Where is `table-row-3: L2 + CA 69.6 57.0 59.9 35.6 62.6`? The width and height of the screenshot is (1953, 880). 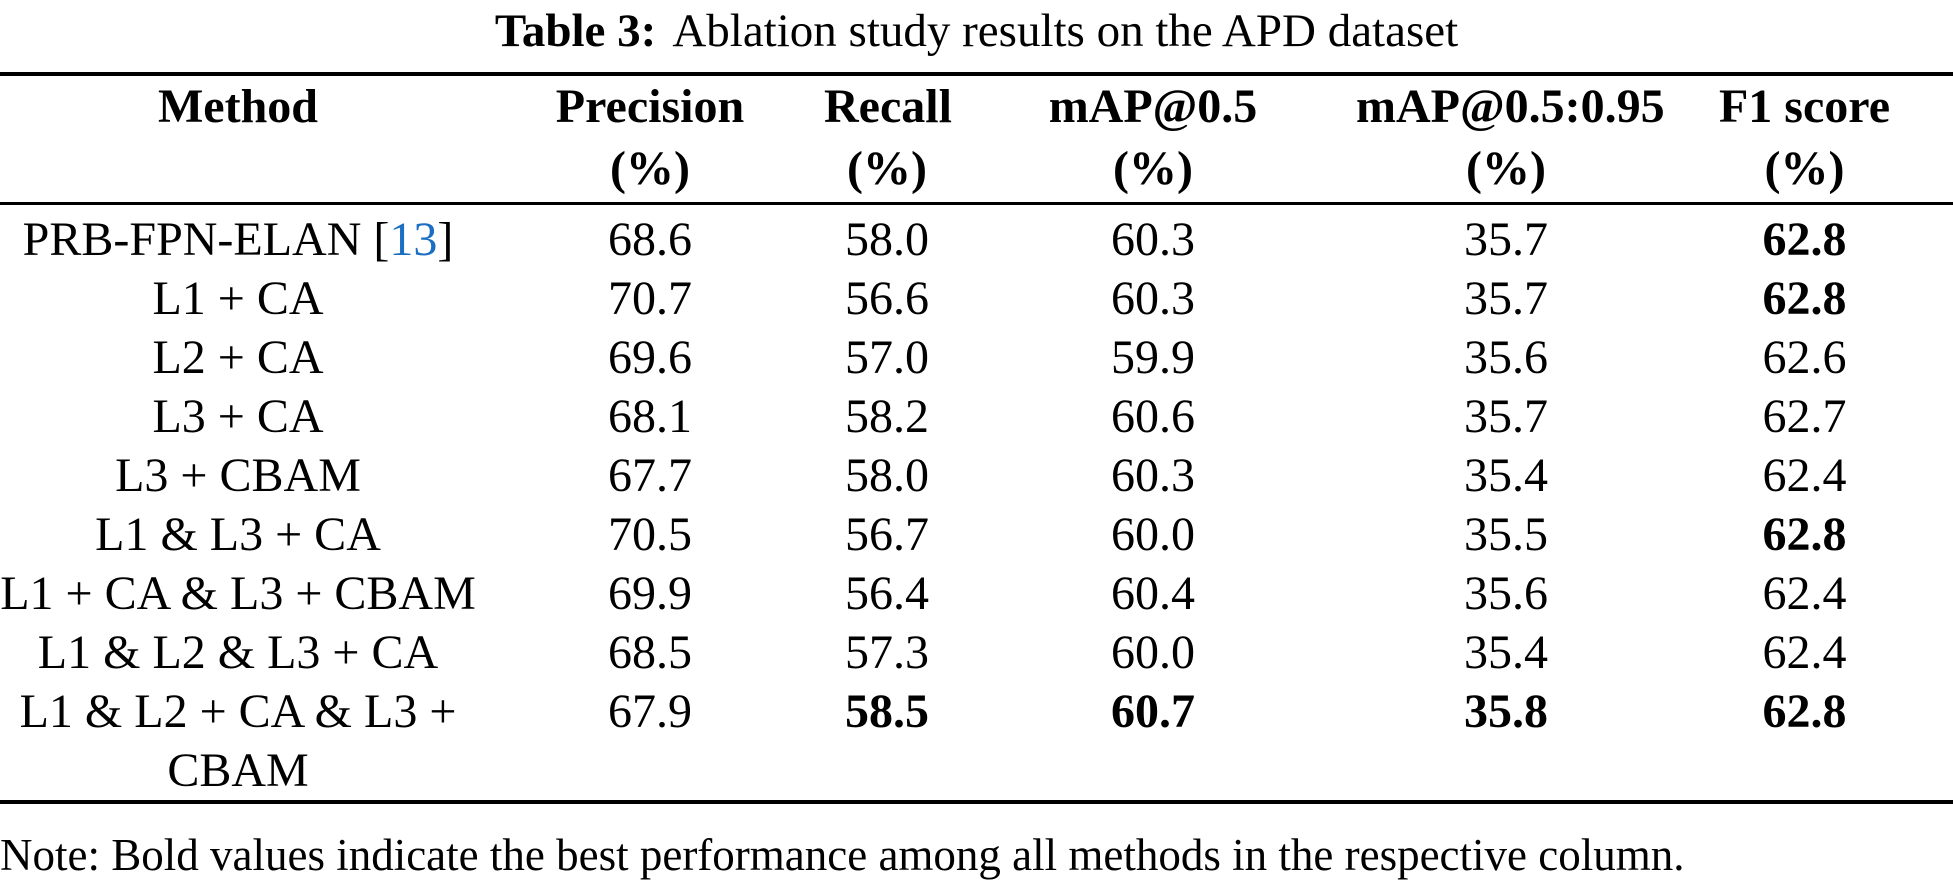 table-row-3: L2 + CA 69.6 57.0 59.9 35.6 62.6 is located at coordinates (976, 357).